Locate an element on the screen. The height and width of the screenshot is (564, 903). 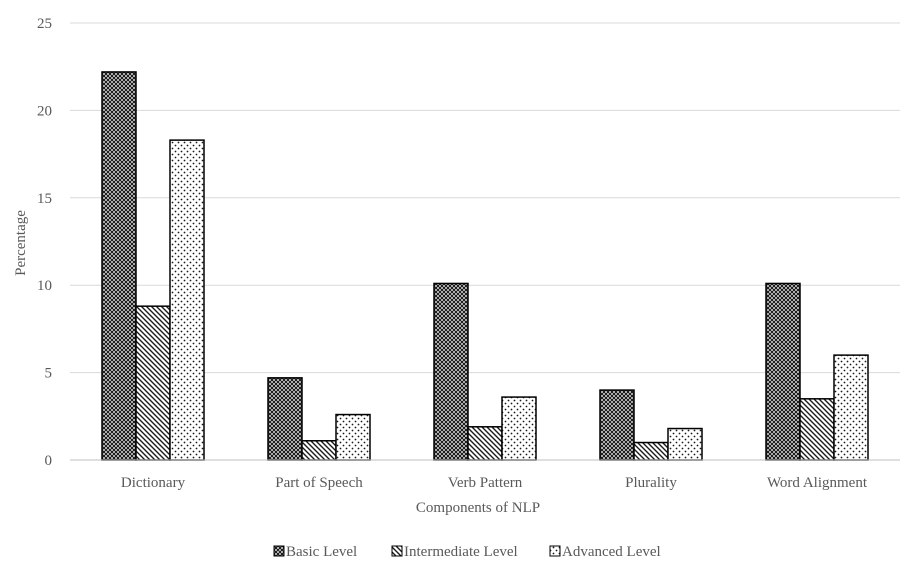
x-tick-label: Verb Pattern is located at coordinates (485, 483).